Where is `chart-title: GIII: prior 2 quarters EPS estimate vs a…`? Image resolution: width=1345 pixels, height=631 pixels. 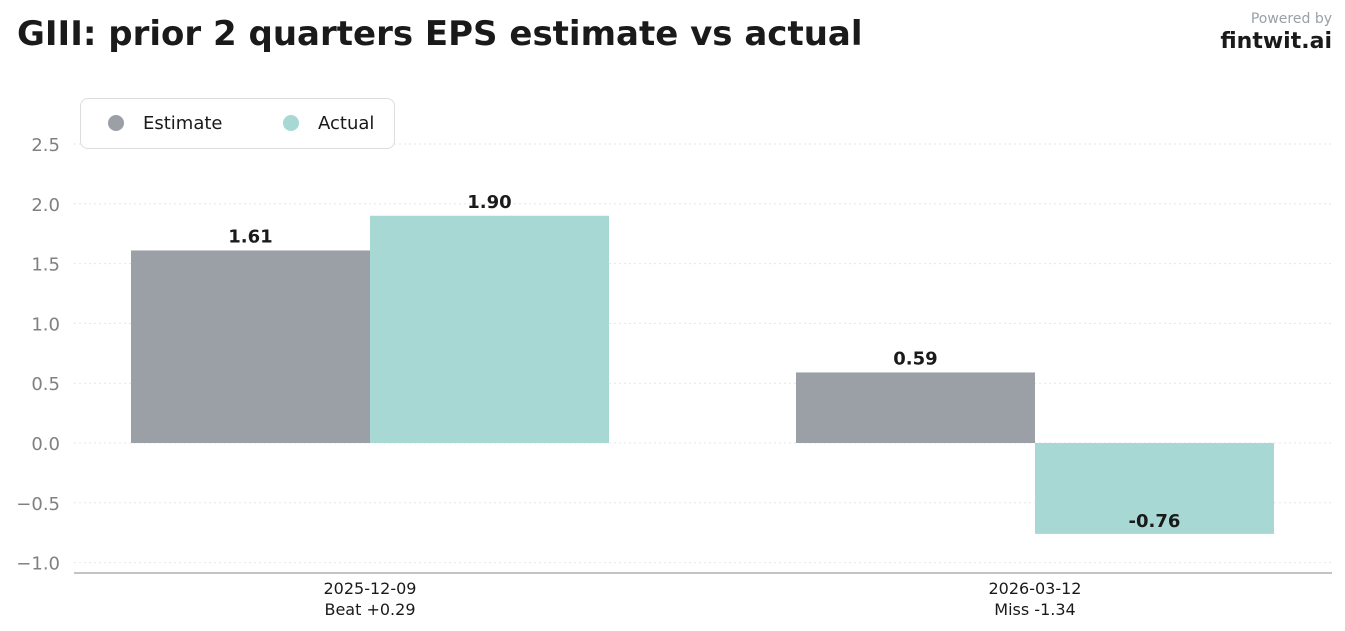
chart-title: GIII: prior 2 quarters EPS estimate vs a… is located at coordinates (440, 34).